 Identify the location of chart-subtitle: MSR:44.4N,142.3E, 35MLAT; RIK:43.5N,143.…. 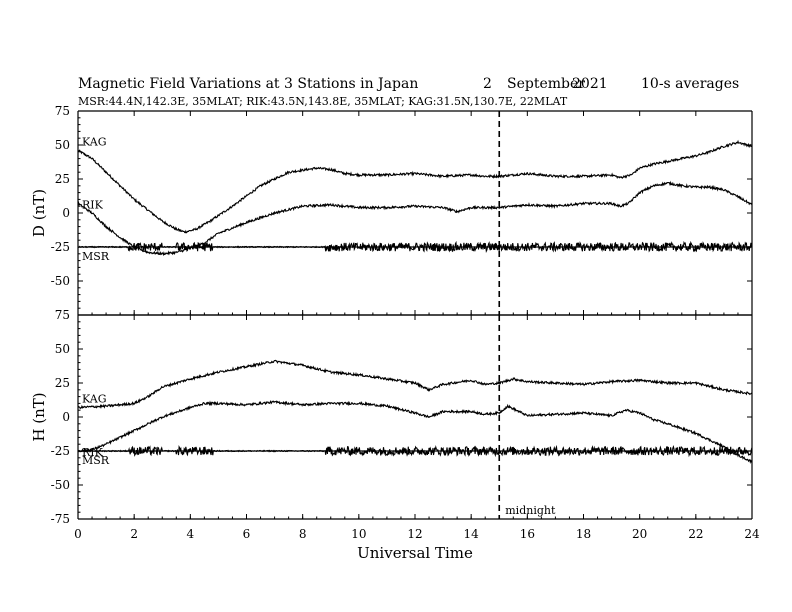
(323, 101).